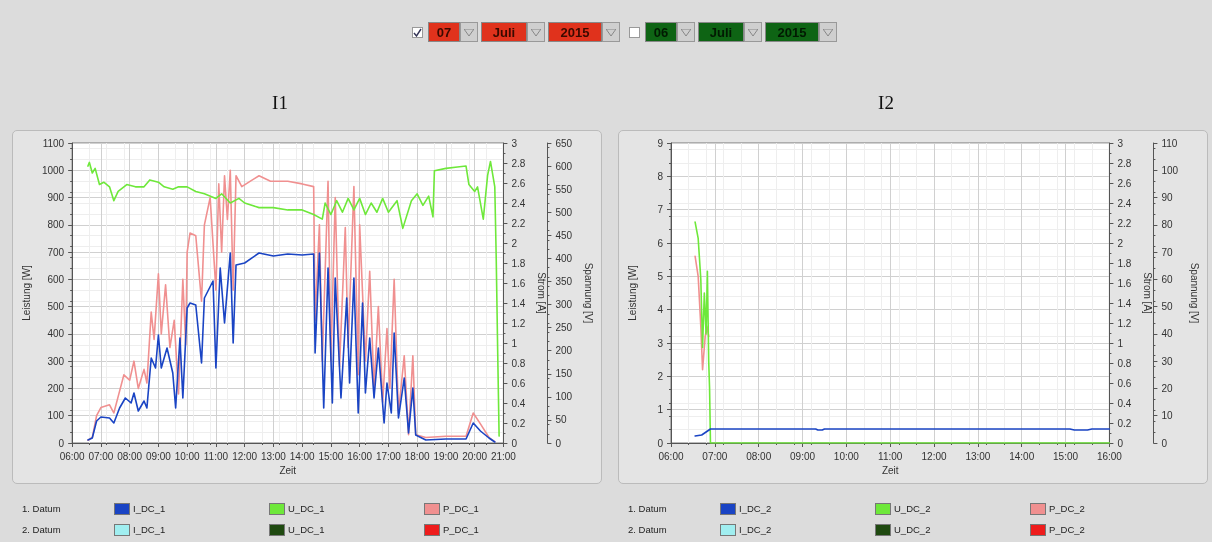  I want to click on y-tick-label: 0, so click(660, 443).